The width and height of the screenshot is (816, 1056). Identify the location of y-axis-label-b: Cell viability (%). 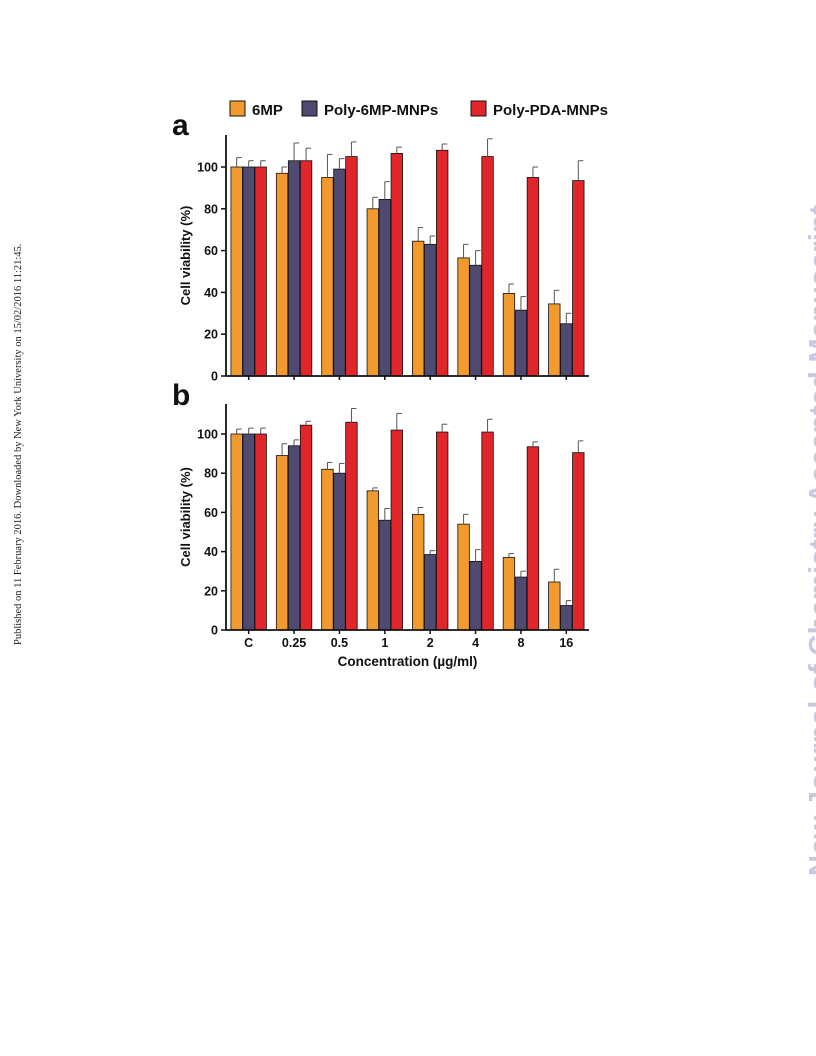
(185, 517).